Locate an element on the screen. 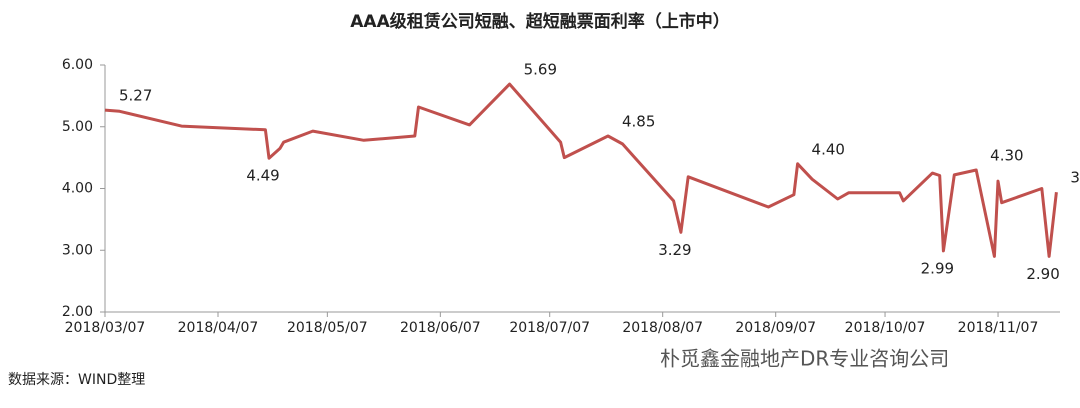 The height and width of the screenshot is (408, 1080). y-tick-label: 3.00 is located at coordinates (77, 250).